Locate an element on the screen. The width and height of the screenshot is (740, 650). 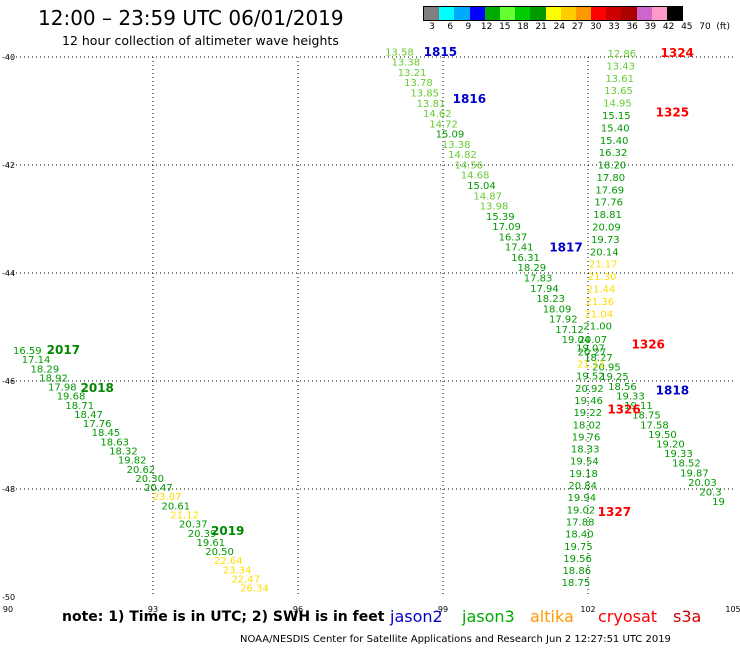
wave-height-value: 17.69 is located at coordinates (609, 190).